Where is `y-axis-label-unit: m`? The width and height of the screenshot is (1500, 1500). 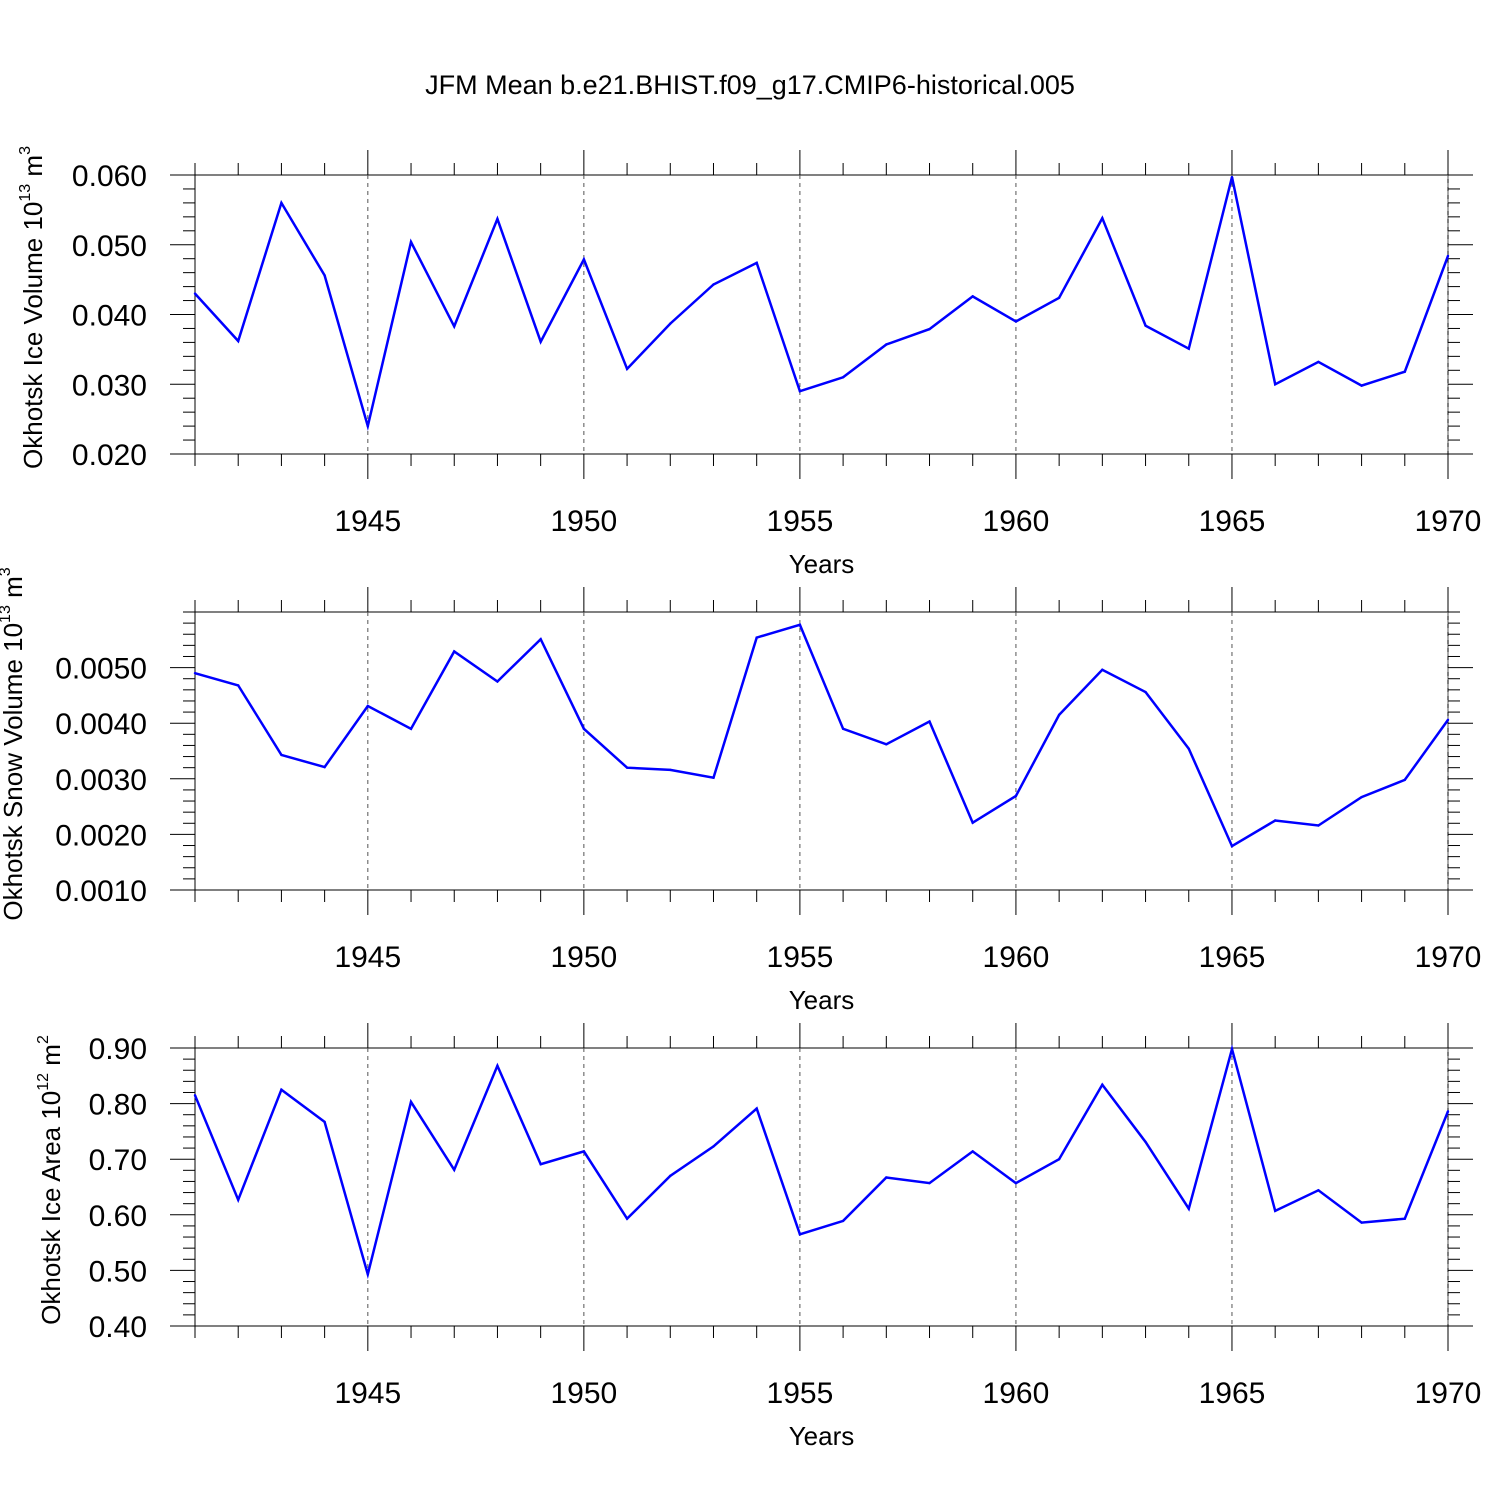
y-axis-label-unit: m is located at coordinates (51, 1058).